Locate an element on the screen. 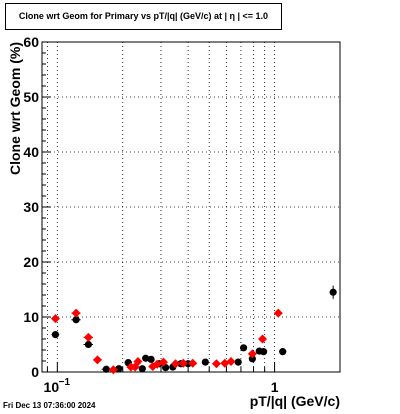 The width and height of the screenshot is (400, 414). y-axis-title: Clone wrt Geom (%) is located at coordinates (15, 108).